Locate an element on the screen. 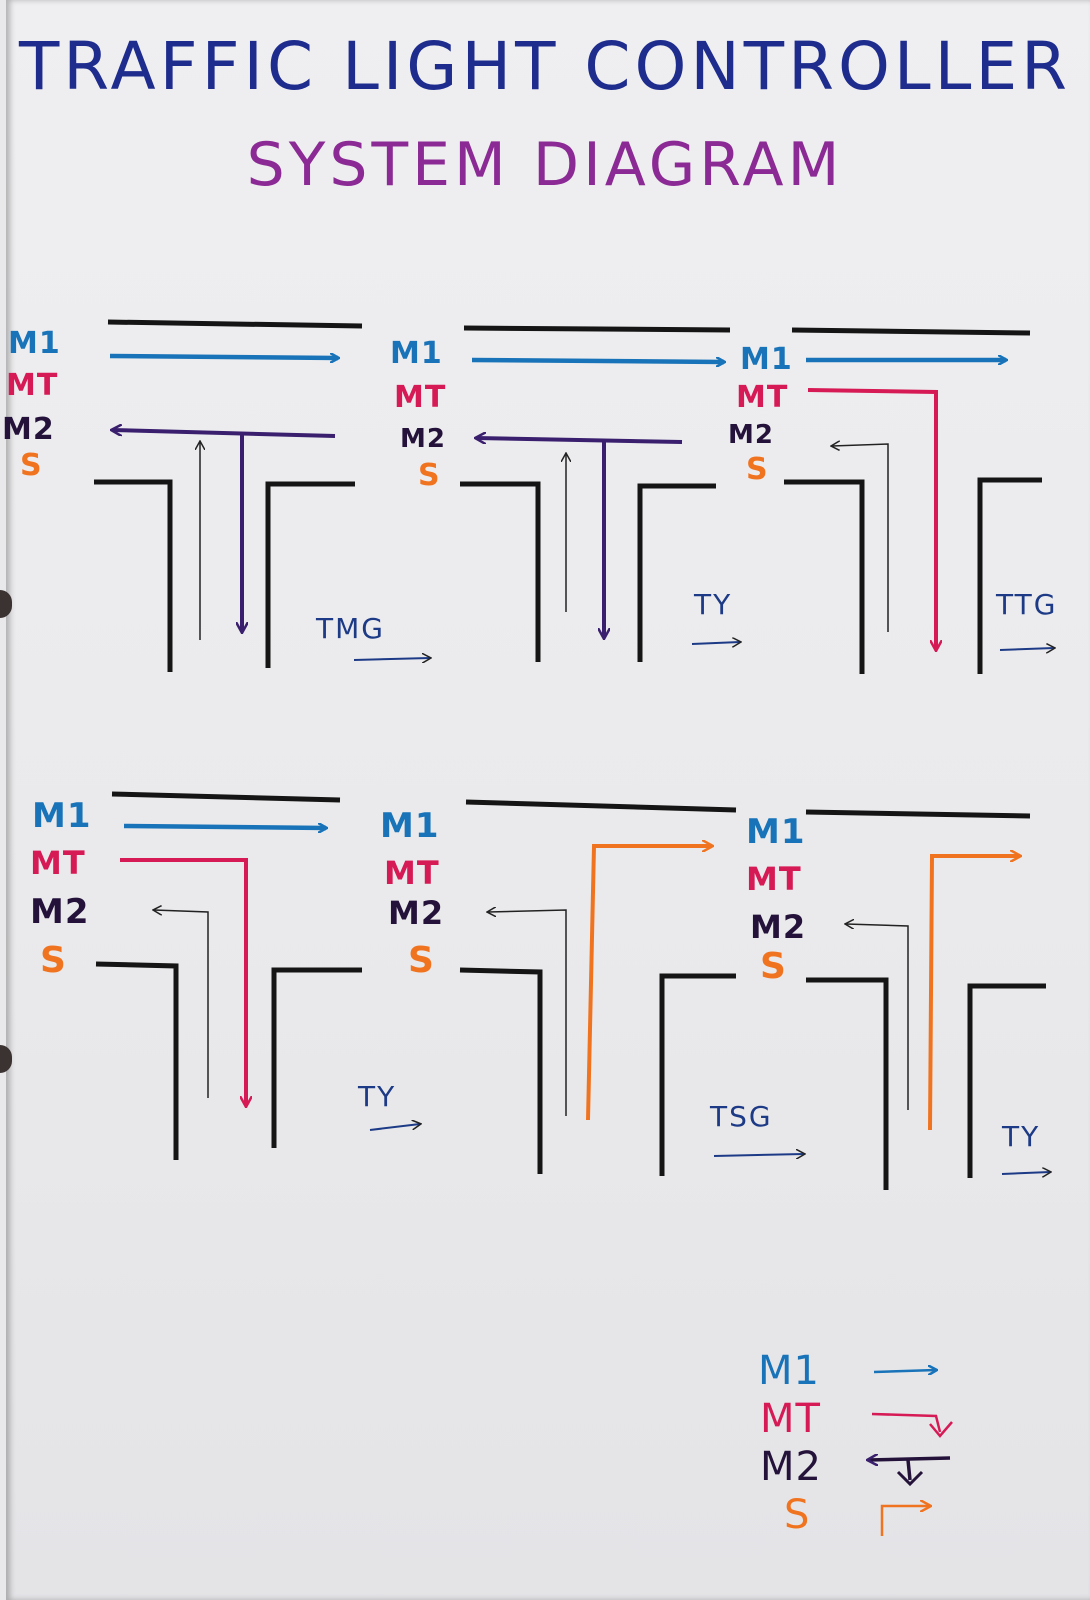  legend-label-s: S is located at coordinates (797, 1515).